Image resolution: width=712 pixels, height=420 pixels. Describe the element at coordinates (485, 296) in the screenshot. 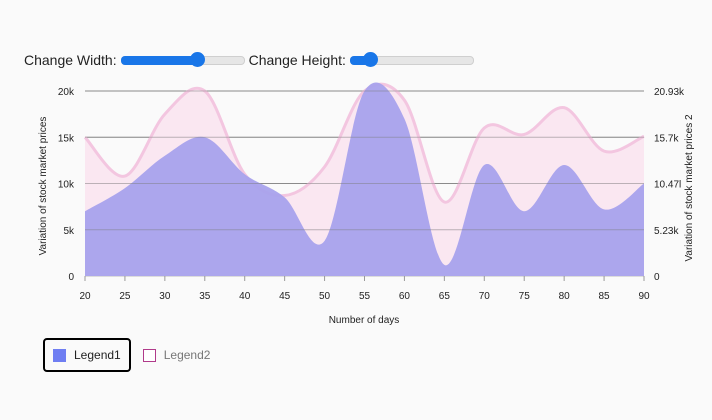

I see `x-tick-label: 70` at that location.